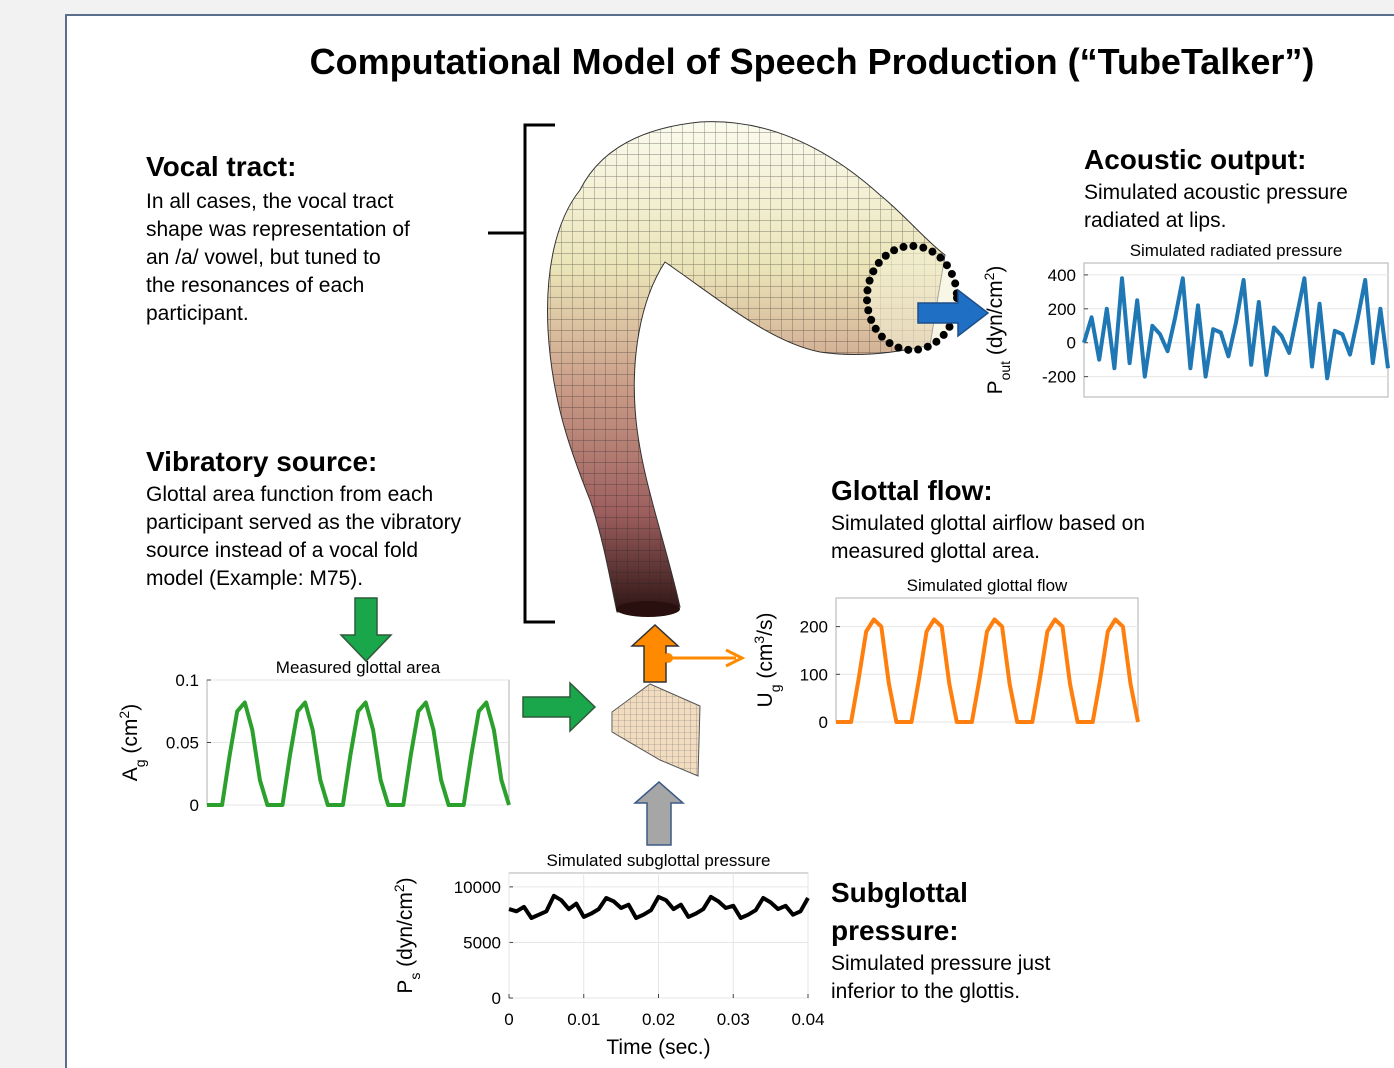 Image resolution: width=1394 pixels, height=1068 pixels. Describe the element at coordinates (759, 640) in the screenshot. I see `y-axis-label-part: 3` at that location.